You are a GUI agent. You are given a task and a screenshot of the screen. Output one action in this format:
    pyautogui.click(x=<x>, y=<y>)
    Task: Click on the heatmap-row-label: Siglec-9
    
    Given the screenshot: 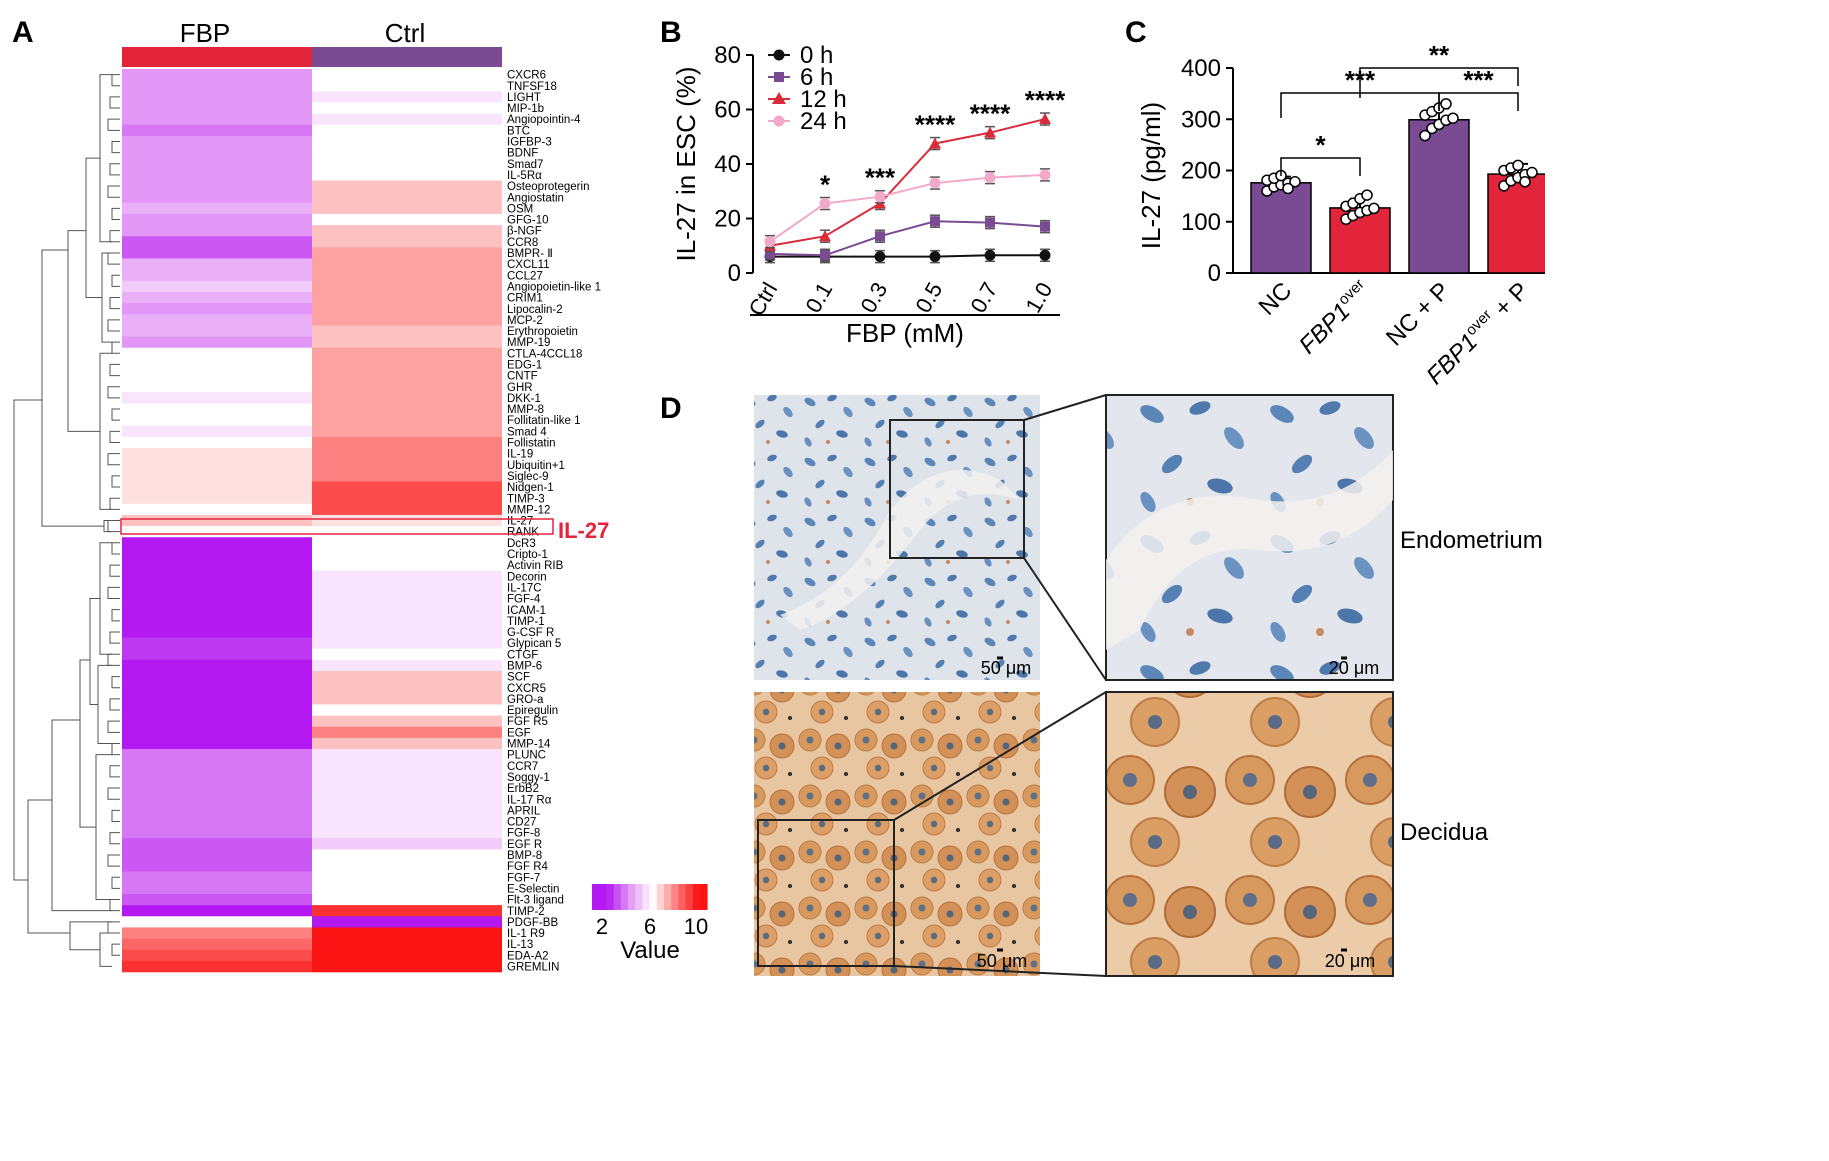 What is the action you would take?
    pyautogui.click(x=528, y=477)
    